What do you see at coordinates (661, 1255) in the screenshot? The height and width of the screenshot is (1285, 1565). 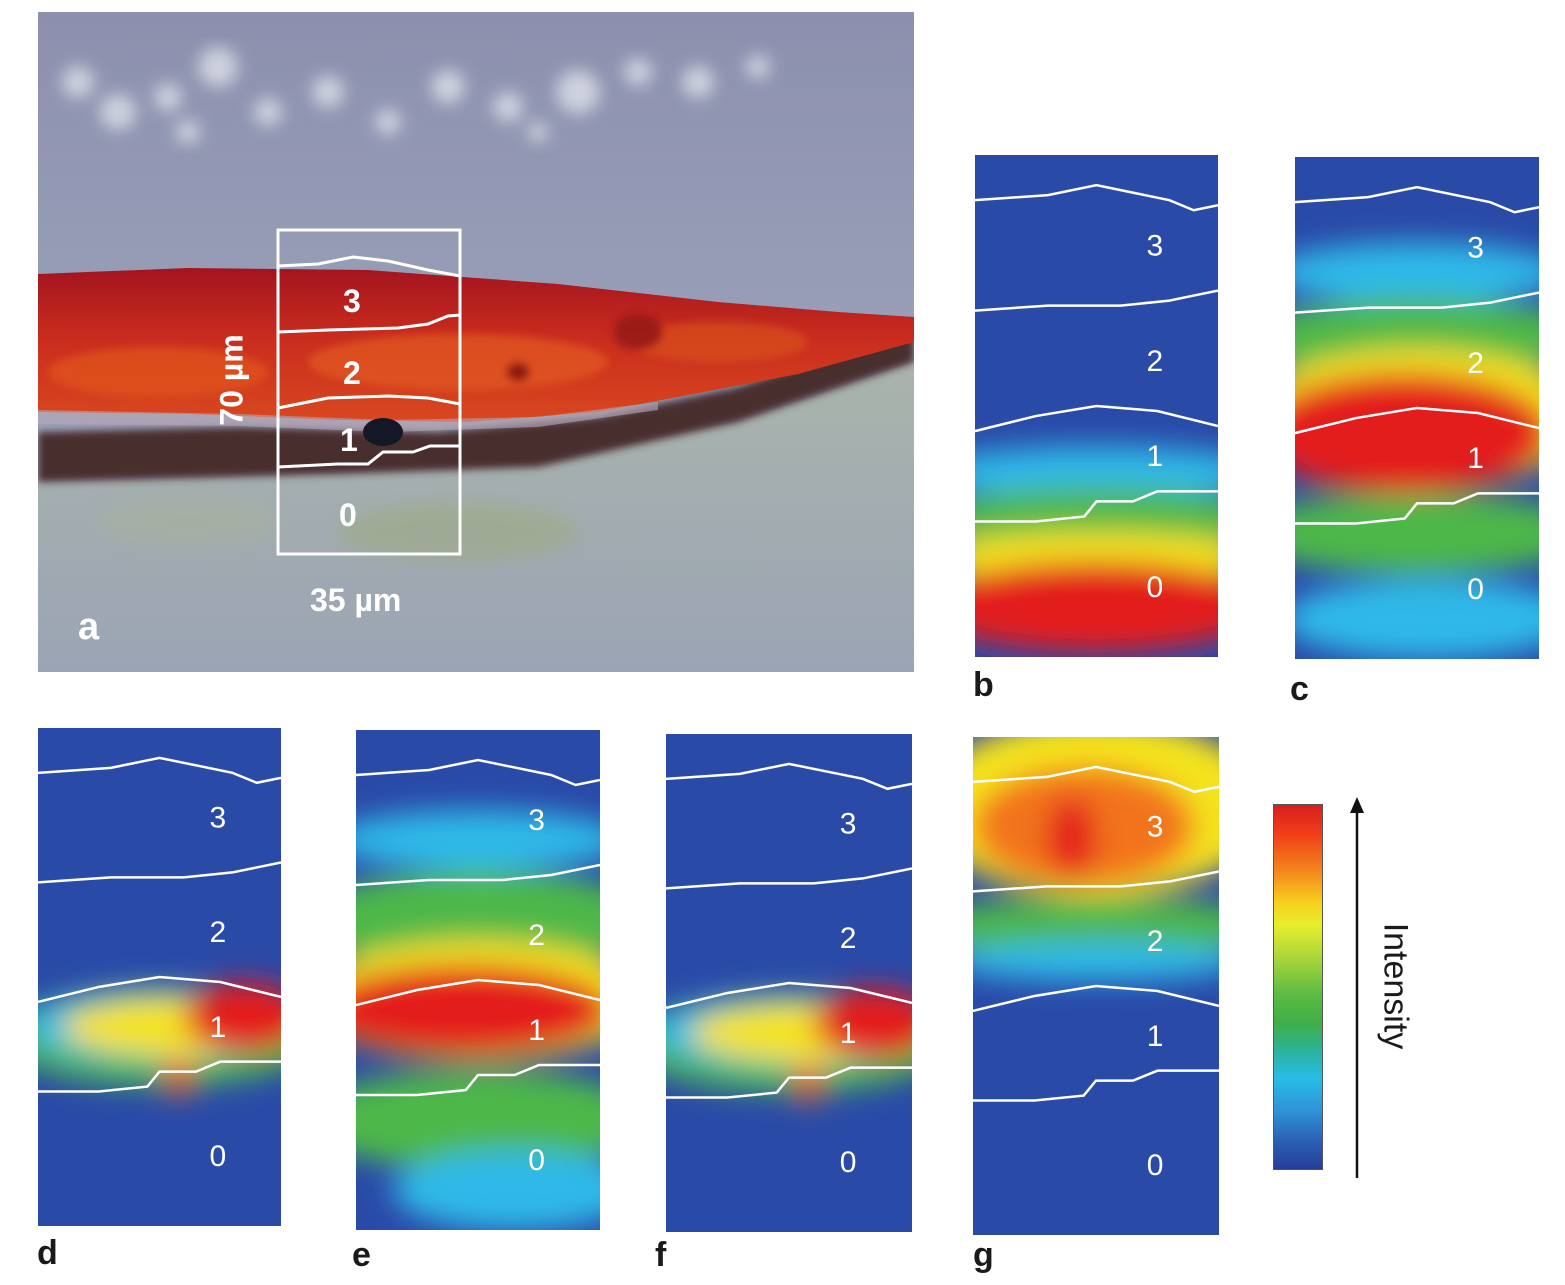 I see `panel-letter-f: f` at bounding box center [661, 1255].